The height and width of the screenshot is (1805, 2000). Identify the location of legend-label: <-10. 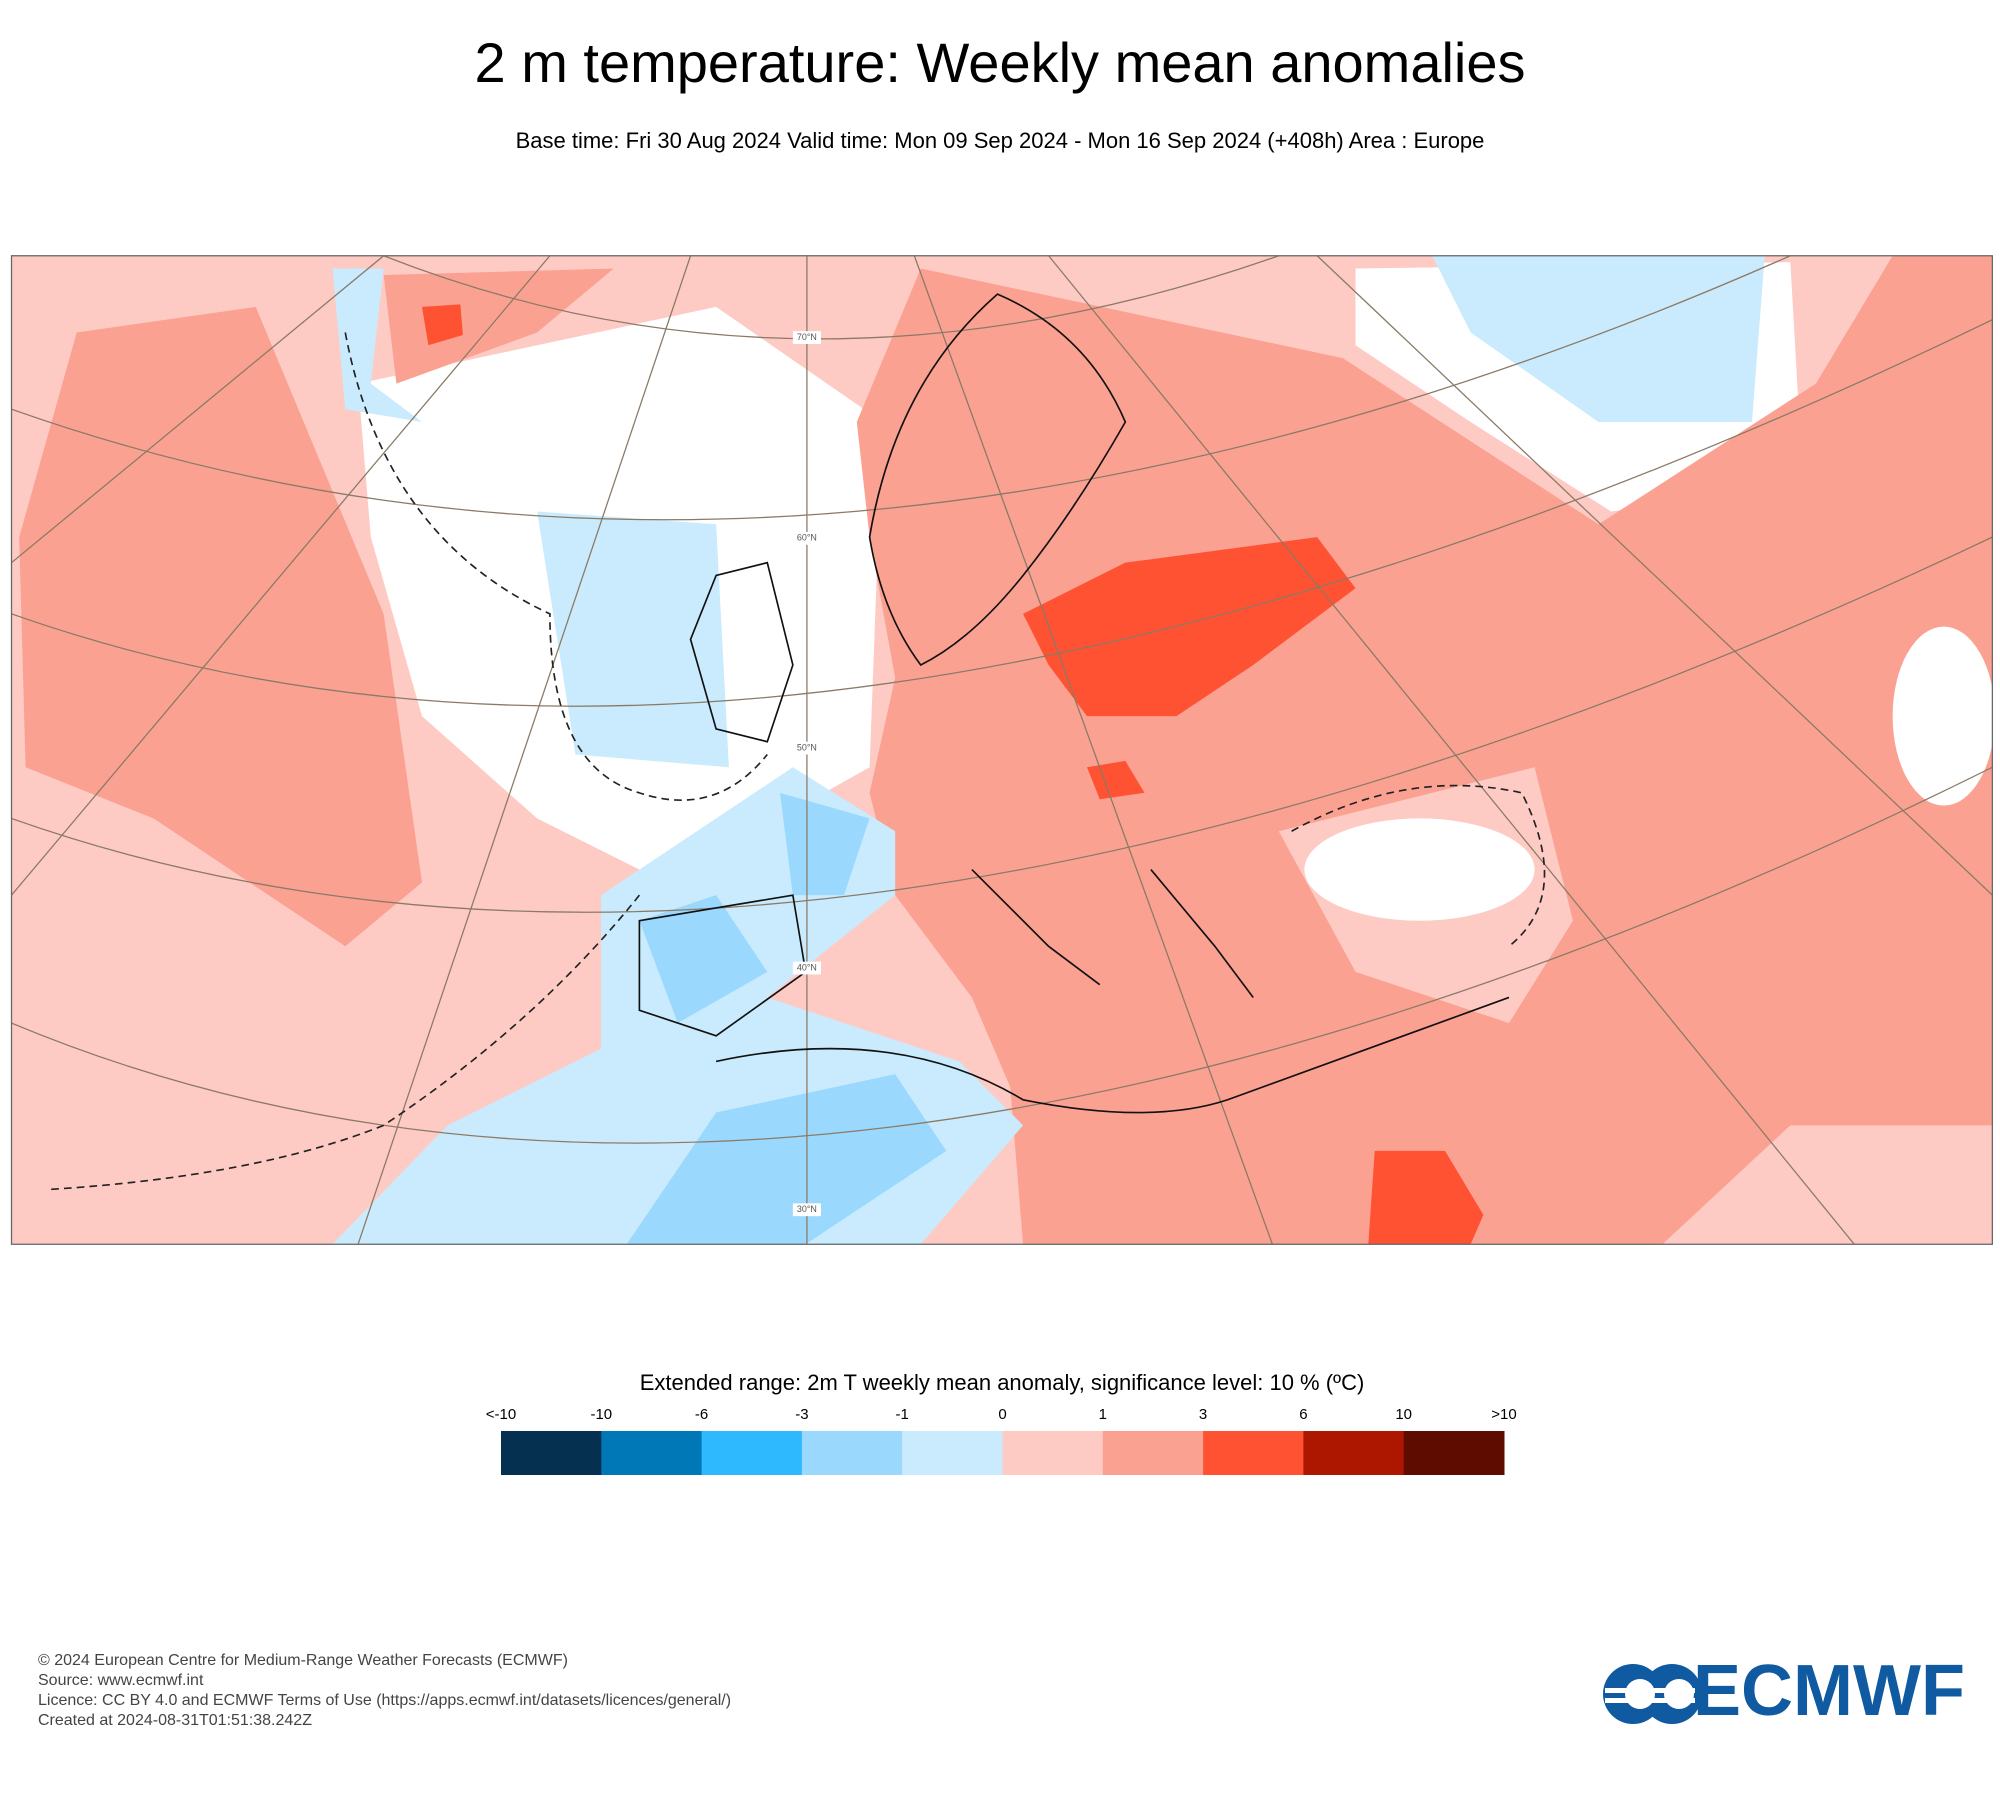
(501, 1414).